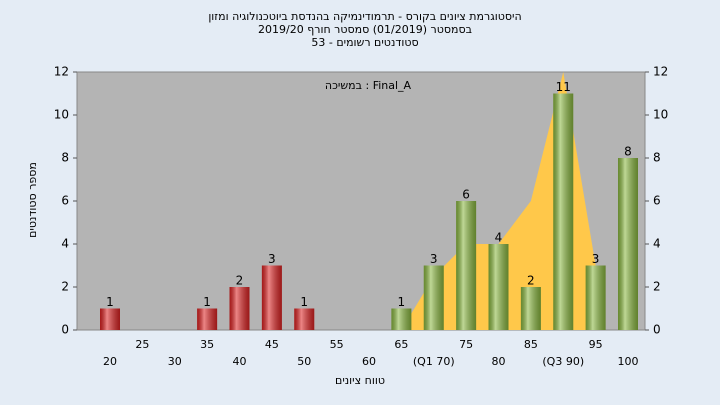 Image resolution: width=720 pixels, height=405 pixels. I want to click on data-label: 6, so click(466, 195).